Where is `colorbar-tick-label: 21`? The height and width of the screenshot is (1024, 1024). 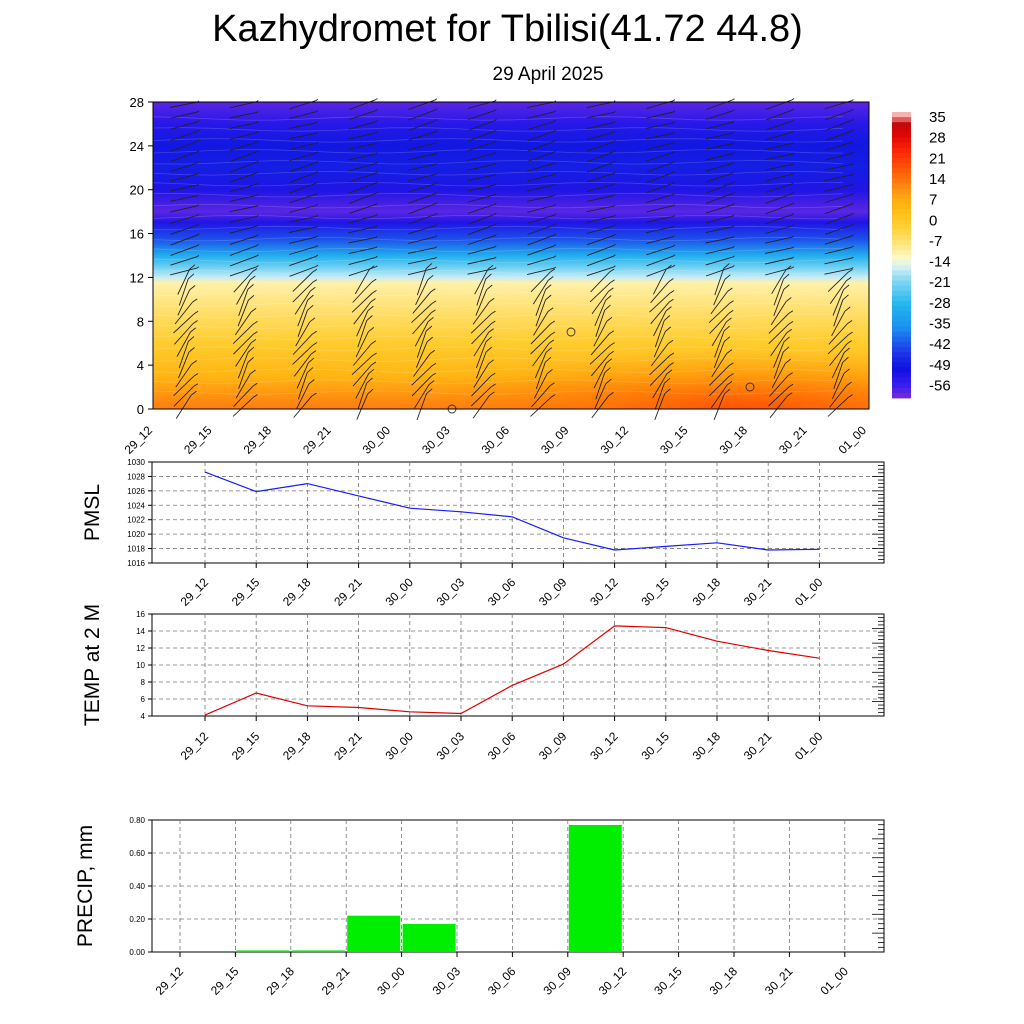 colorbar-tick-label: 21 is located at coordinates (937, 158).